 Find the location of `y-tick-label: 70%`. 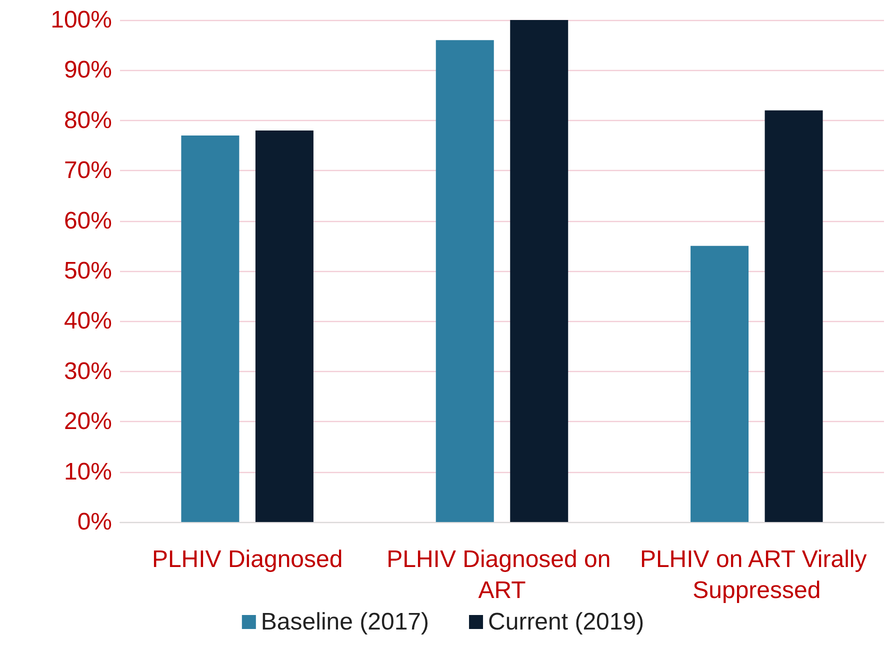

y-tick-label: 70% is located at coordinates (88, 170).